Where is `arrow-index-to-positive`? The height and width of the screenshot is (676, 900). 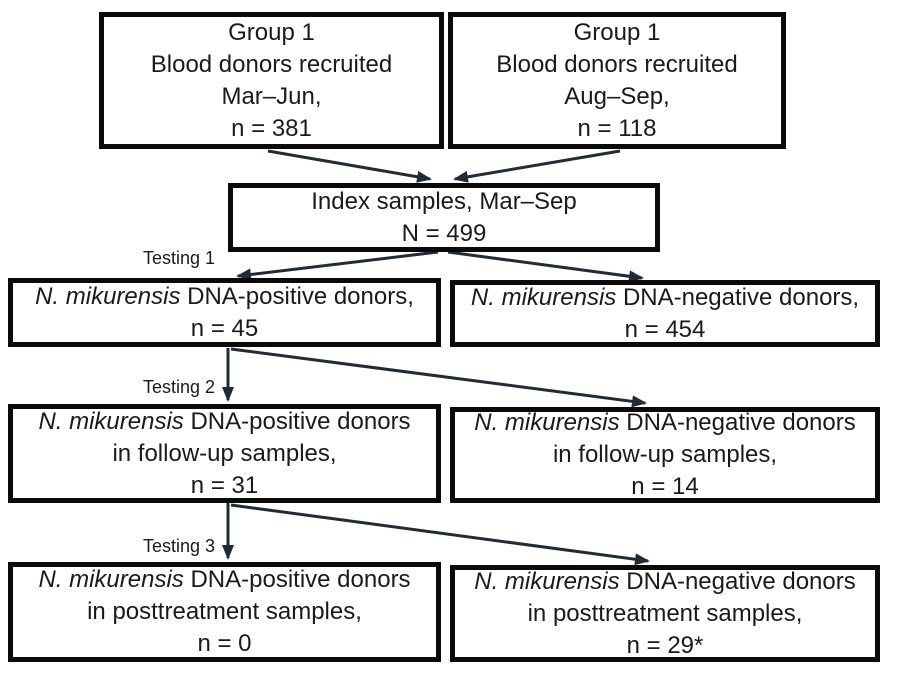
arrow-index-to-positive is located at coordinates (337, 265).